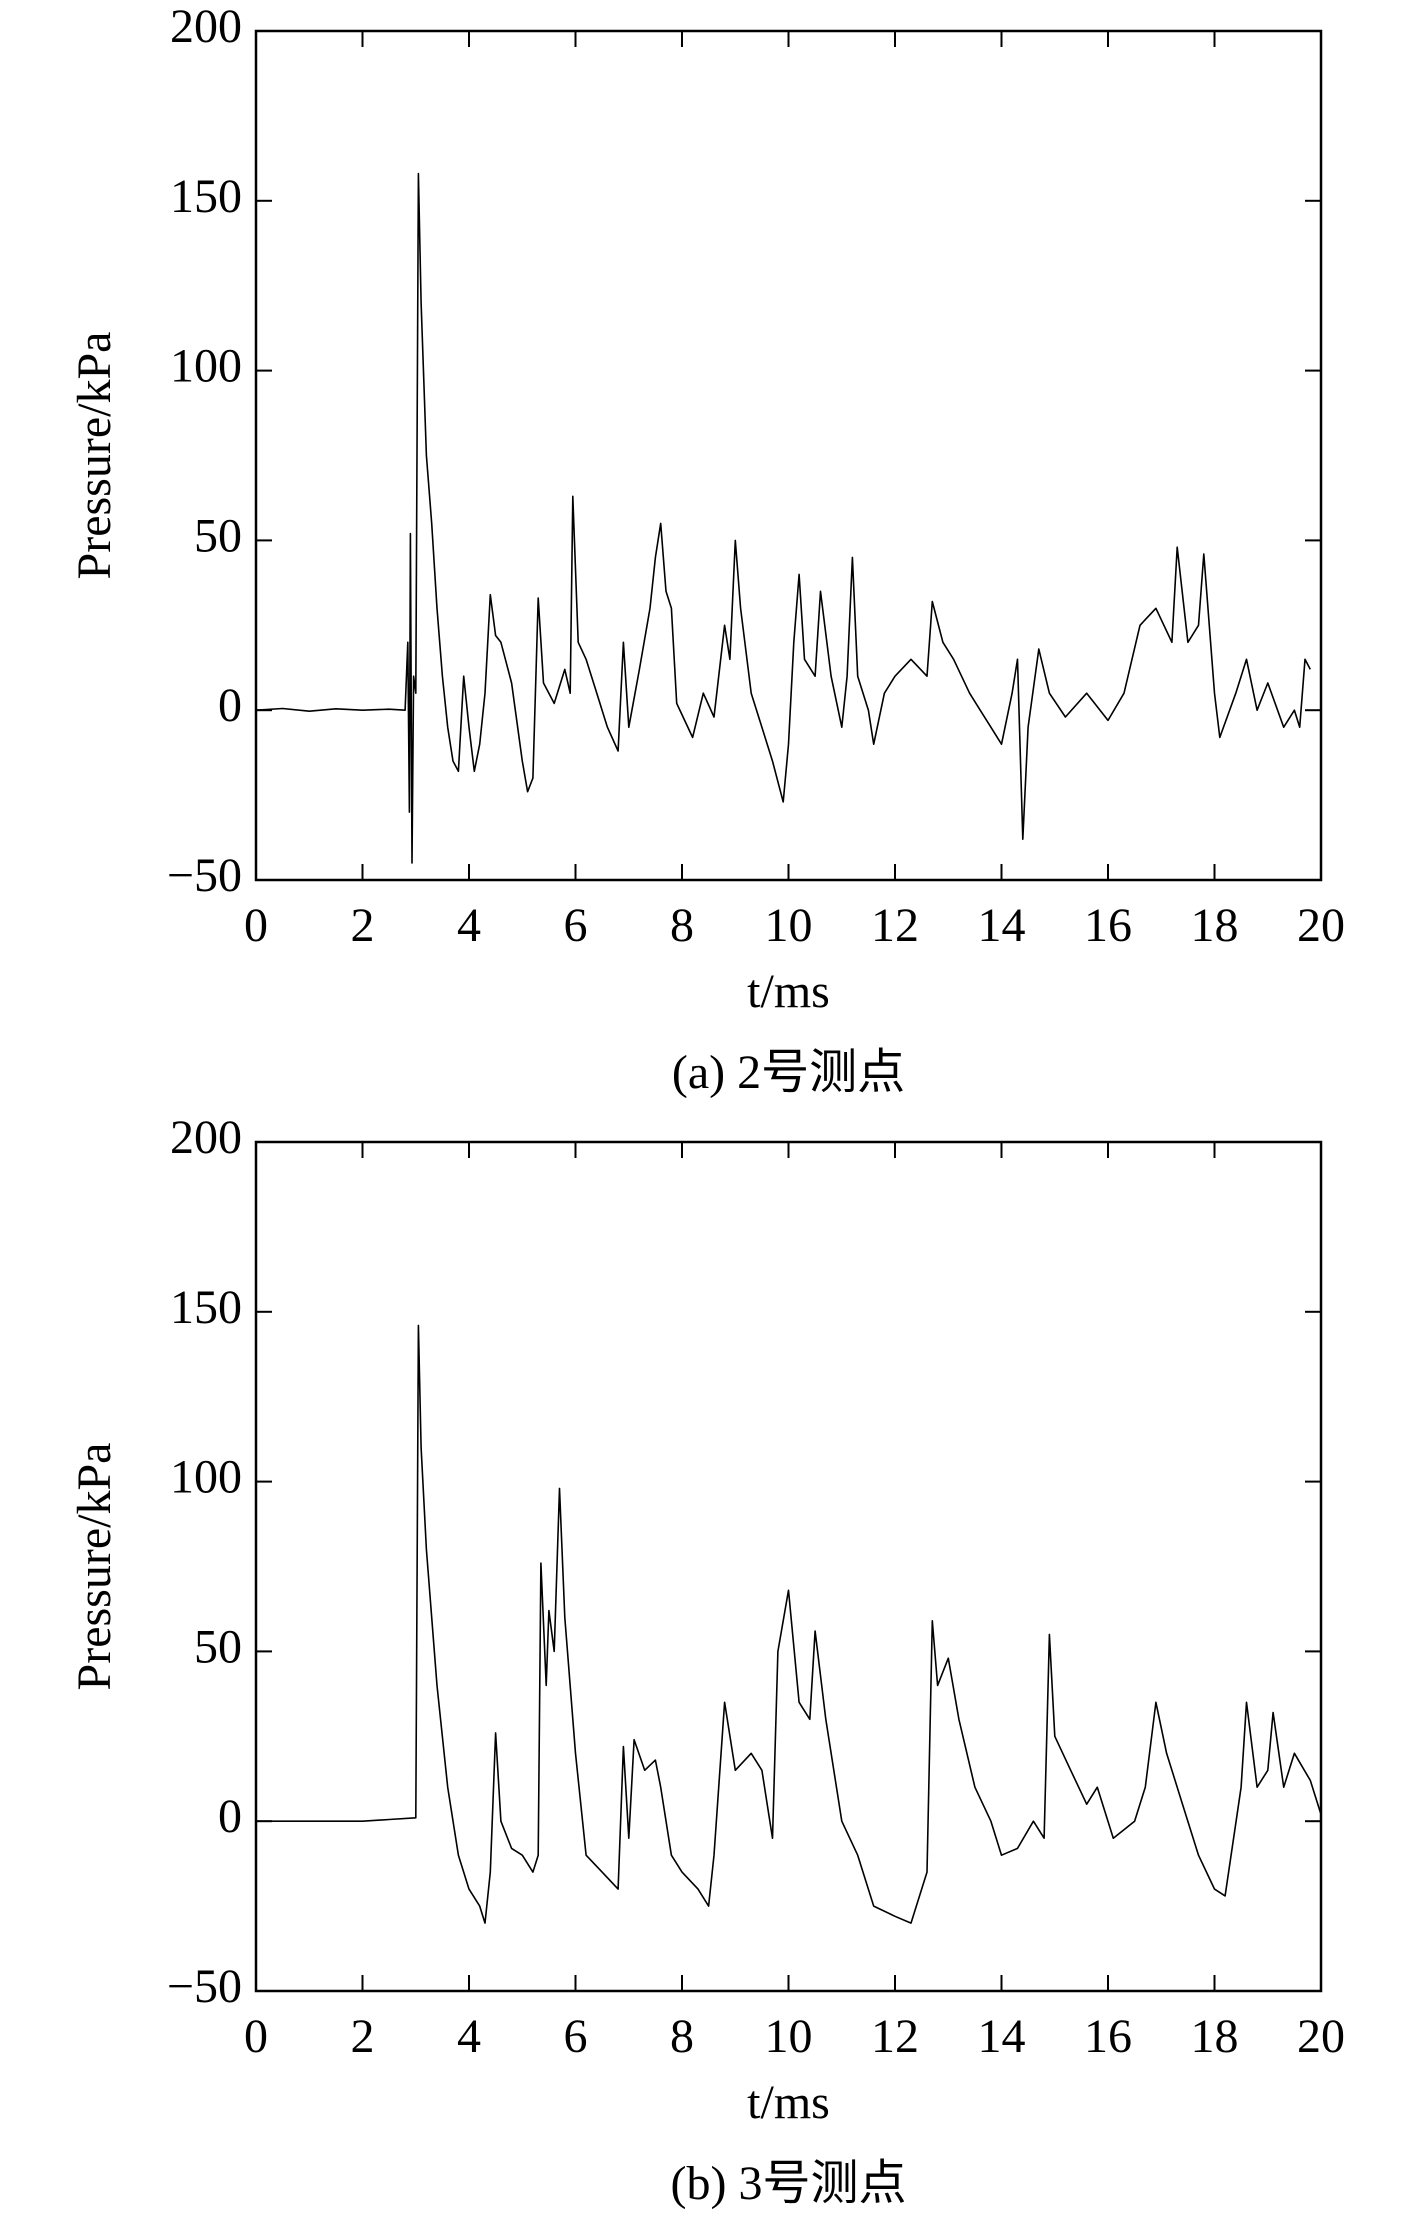 The image size is (1417, 2218). I want to click on caption: (b) 3号测点, so click(789, 2183).